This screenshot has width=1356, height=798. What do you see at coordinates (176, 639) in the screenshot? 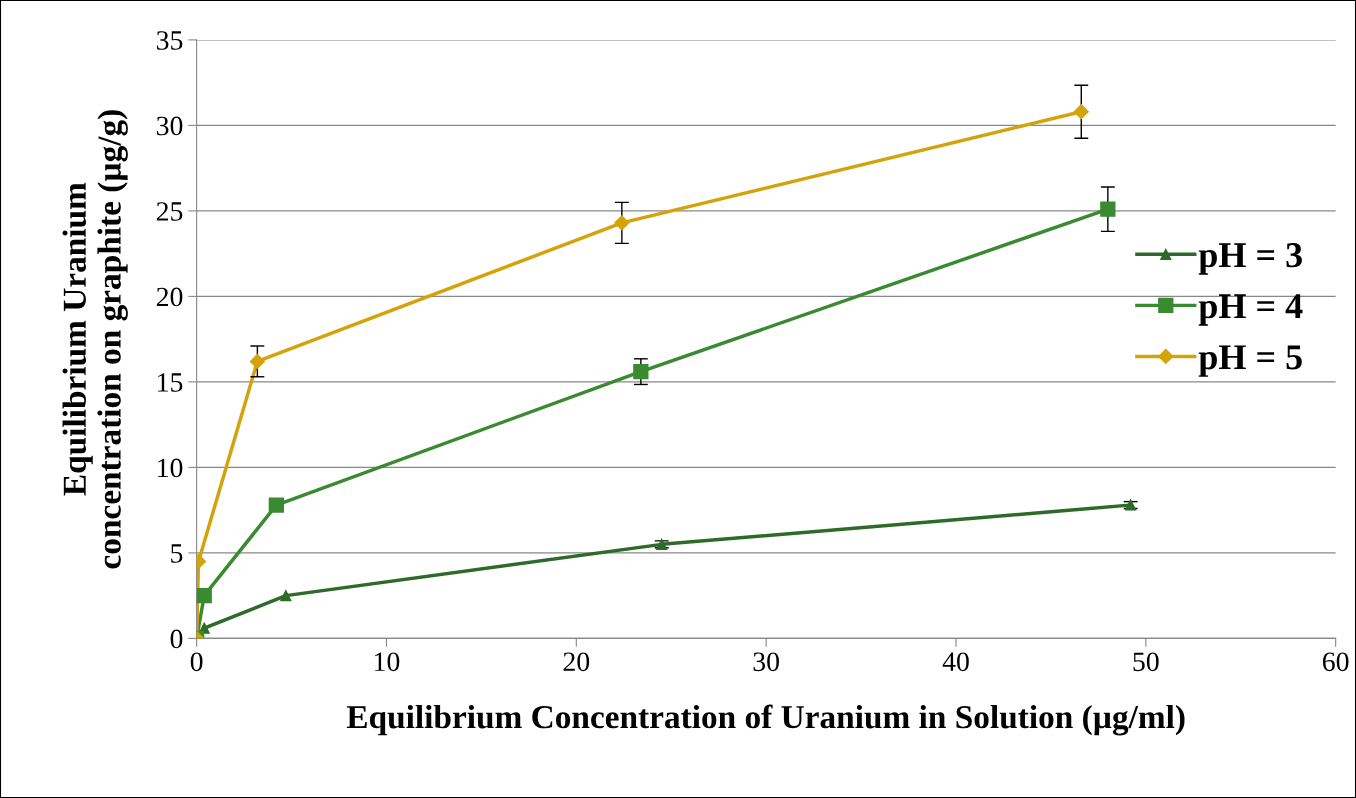
I see `y-tick-label: 0` at bounding box center [176, 639].